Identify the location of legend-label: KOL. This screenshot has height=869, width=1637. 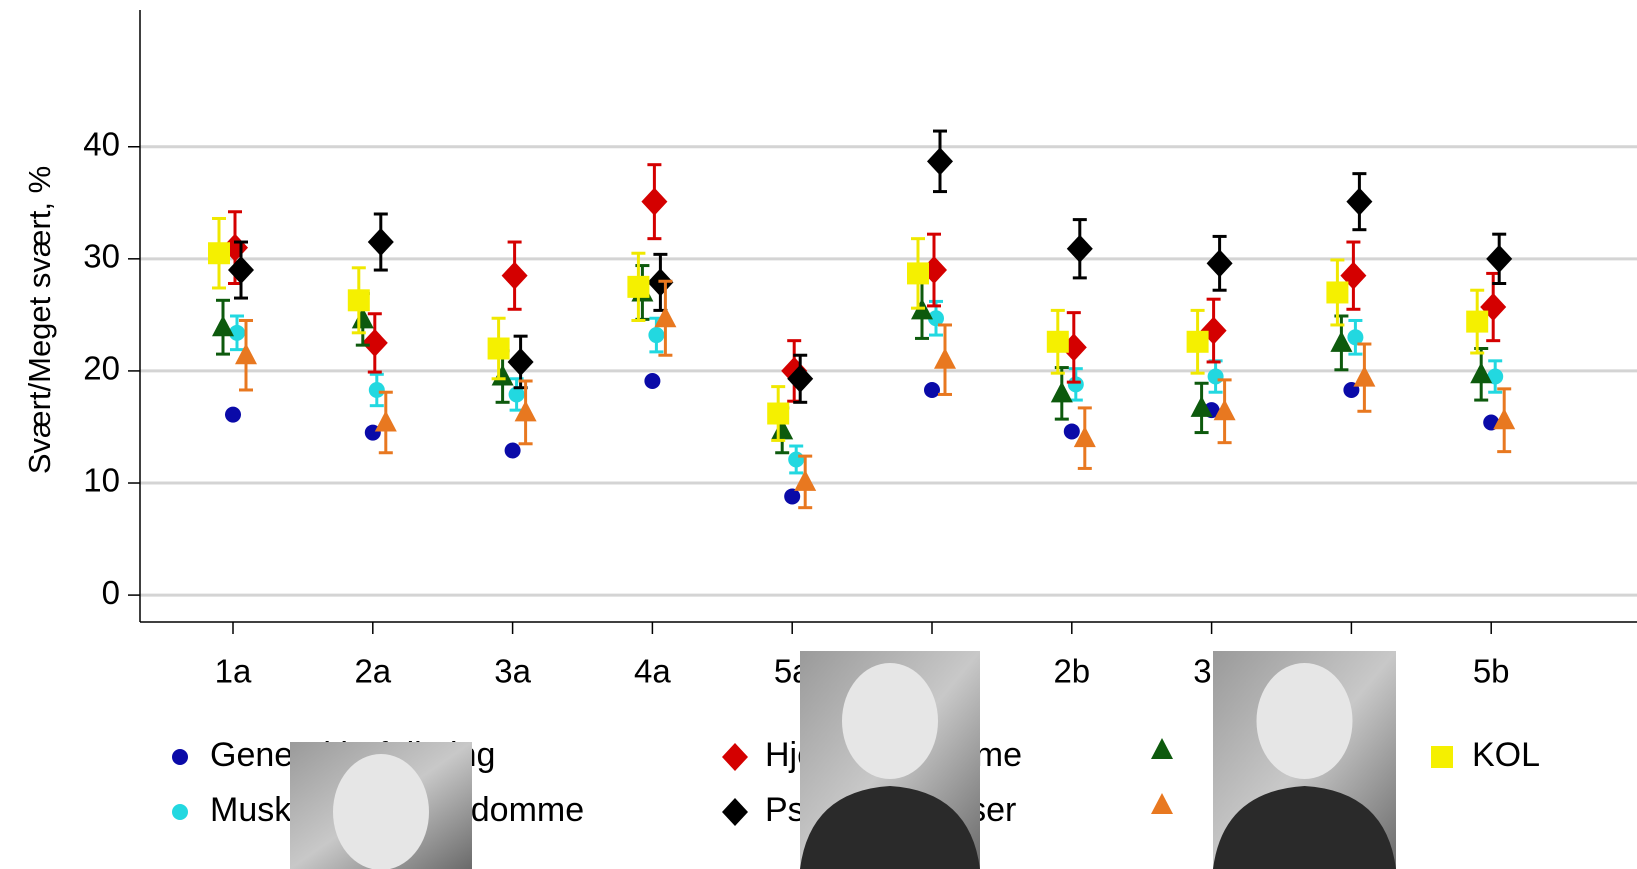
(1506, 755).